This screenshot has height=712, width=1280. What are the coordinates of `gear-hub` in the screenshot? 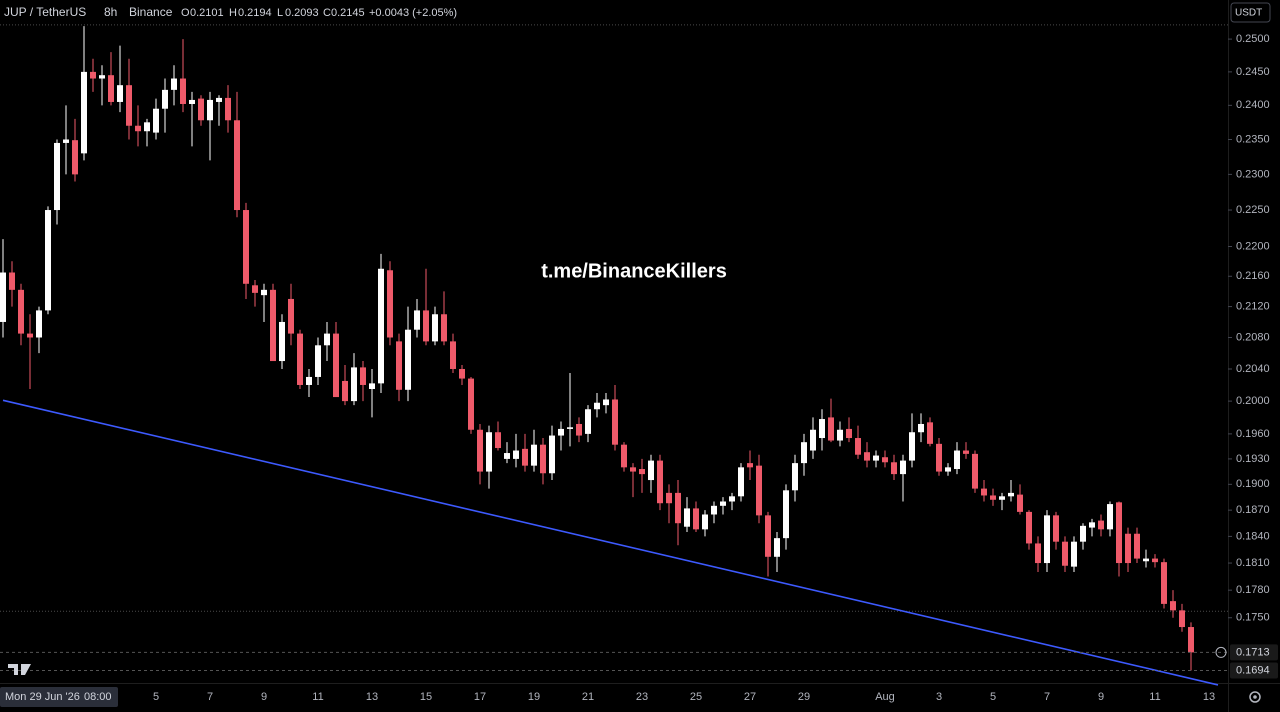 It's located at (1255, 697).